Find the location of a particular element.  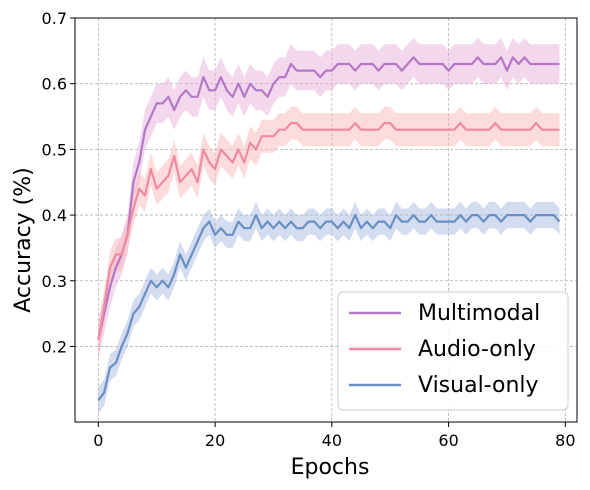

x-tick-label: 60 is located at coordinates (448, 440).